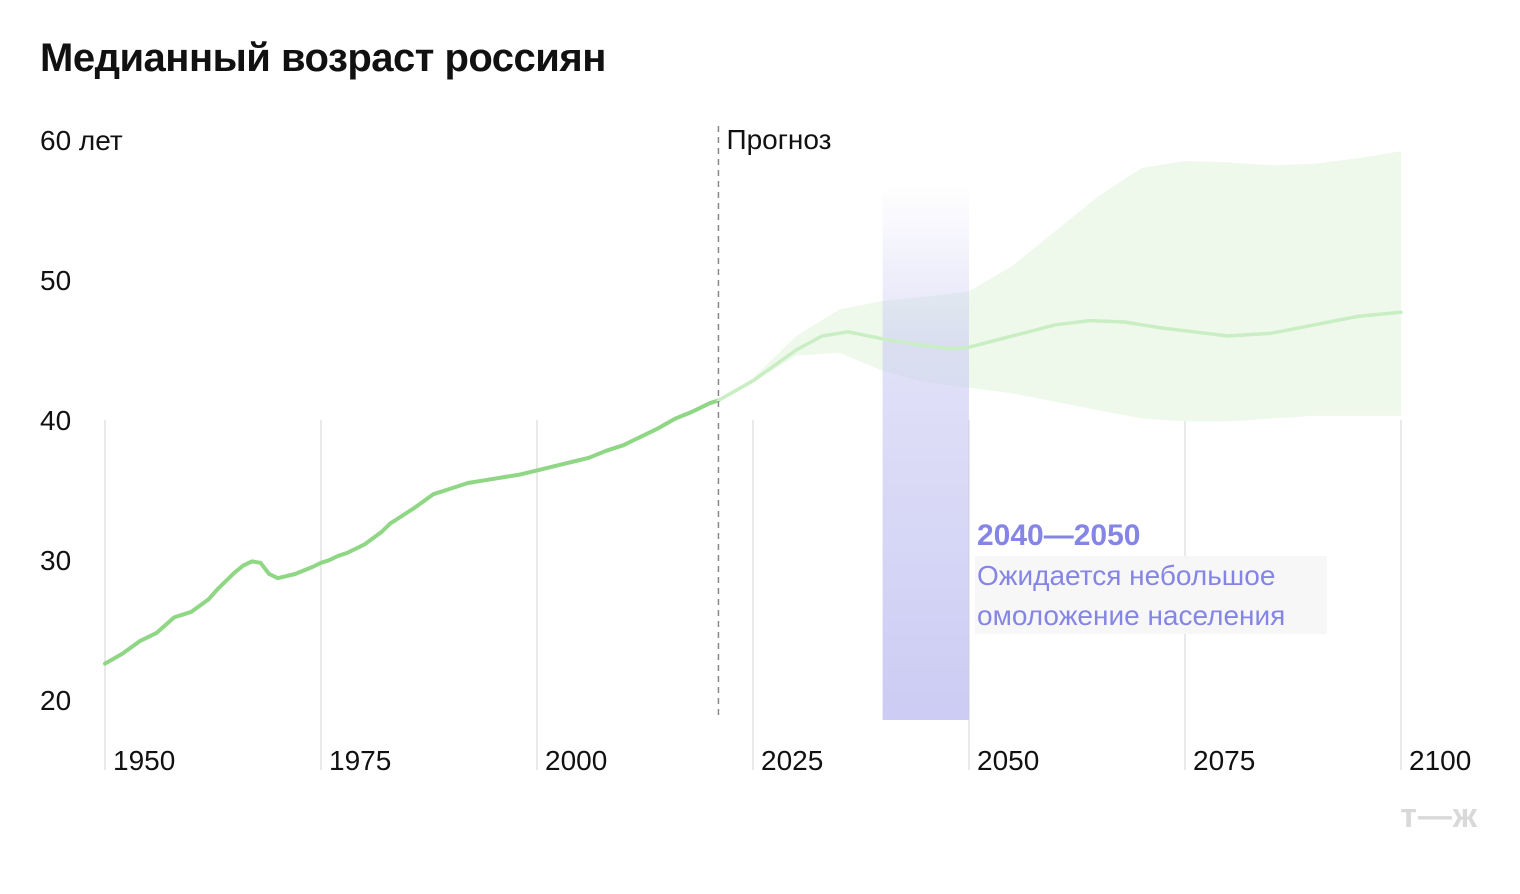  I want to click on y-tick-label-20: 20, so click(55, 700).